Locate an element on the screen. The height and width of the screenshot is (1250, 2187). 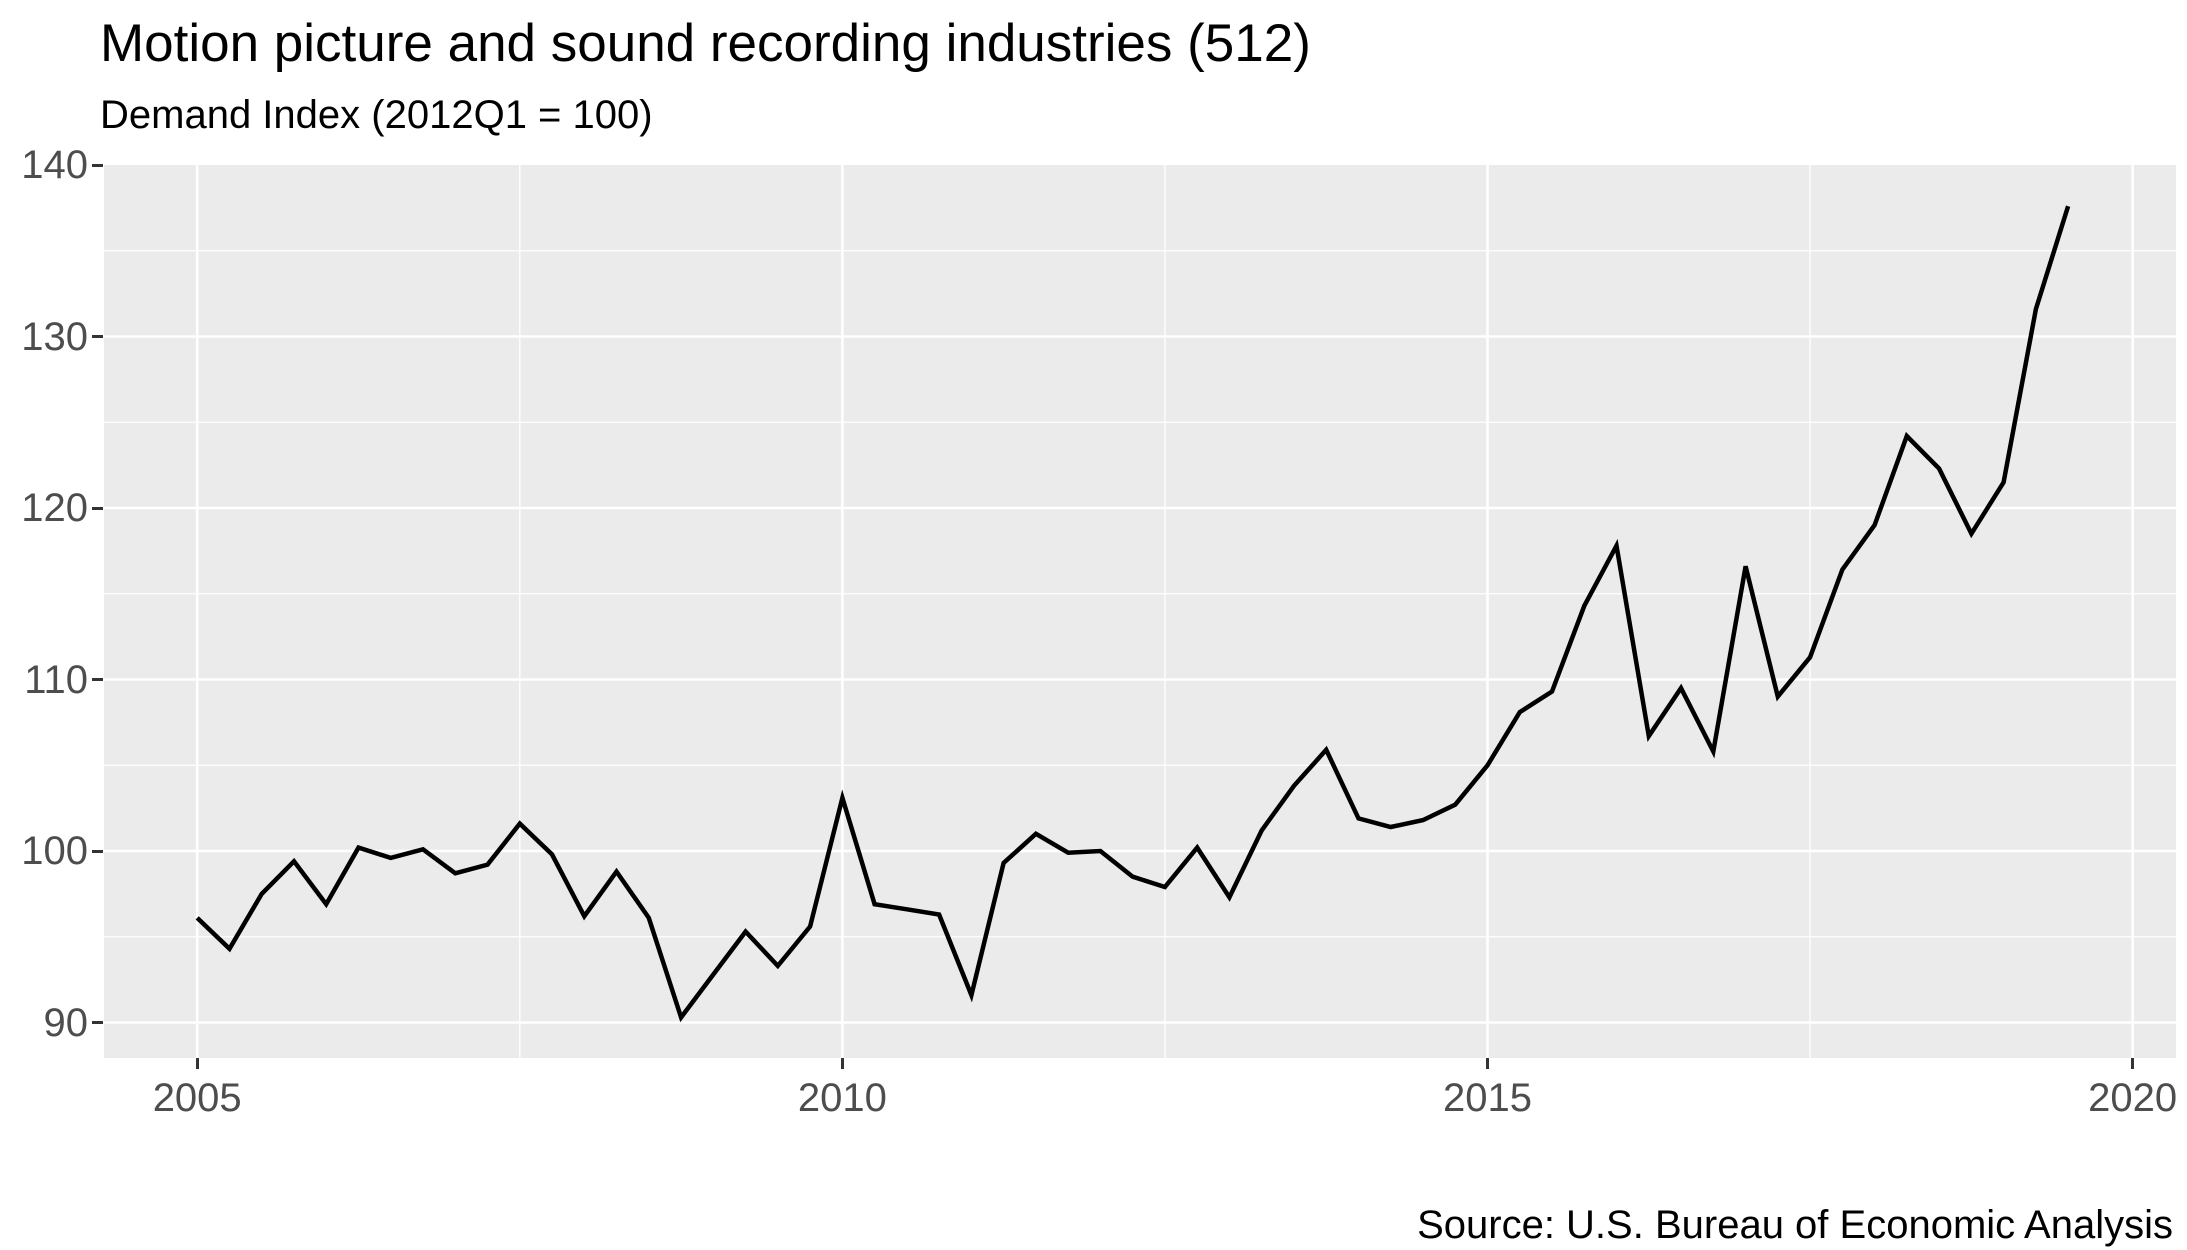
chart-subtitle: Demand Index (2012Q1 = 100) is located at coordinates (376, 115).